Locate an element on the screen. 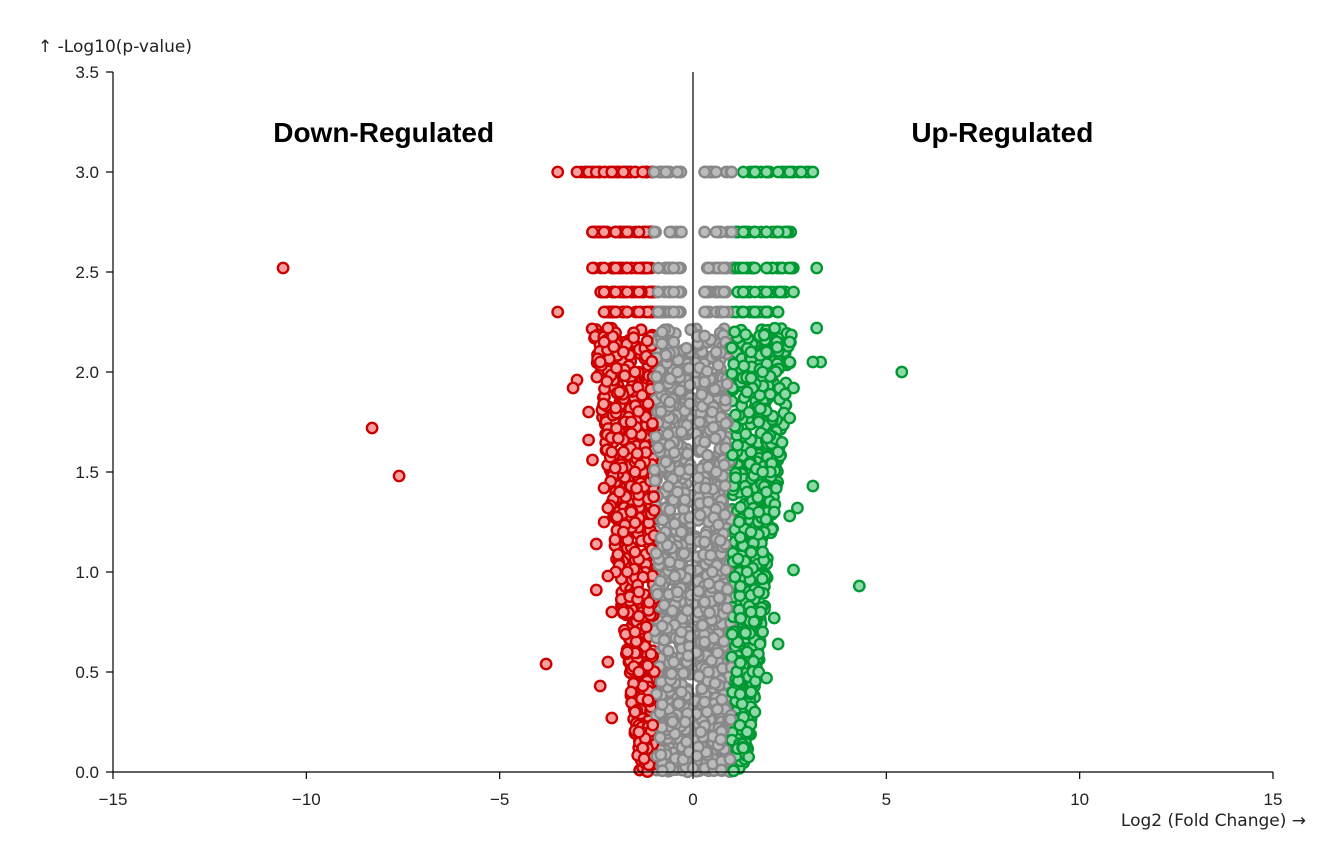 The image size is (1344, 864). y-axis-label: ↑ -Log10(p-value) is located at coordinates (115, 47).